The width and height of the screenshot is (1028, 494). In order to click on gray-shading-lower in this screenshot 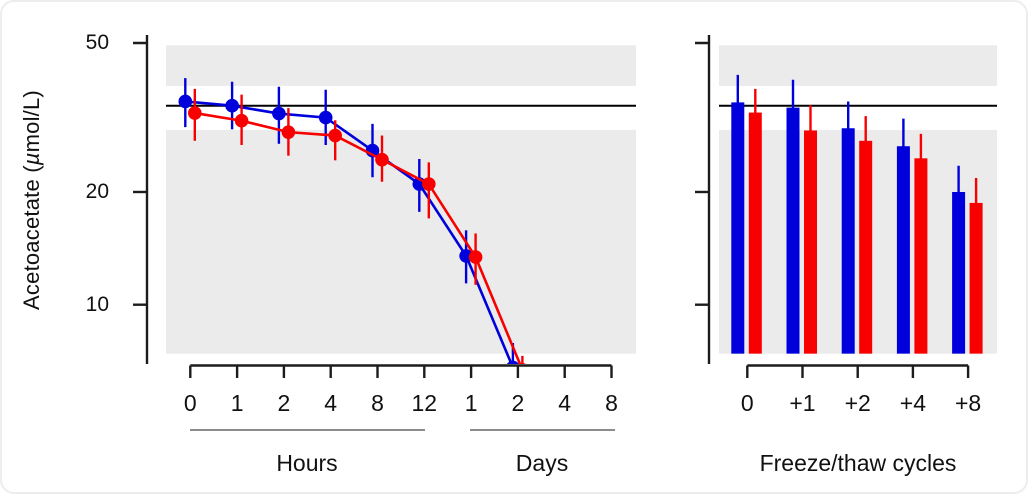, I will do `click(858, 241)`.